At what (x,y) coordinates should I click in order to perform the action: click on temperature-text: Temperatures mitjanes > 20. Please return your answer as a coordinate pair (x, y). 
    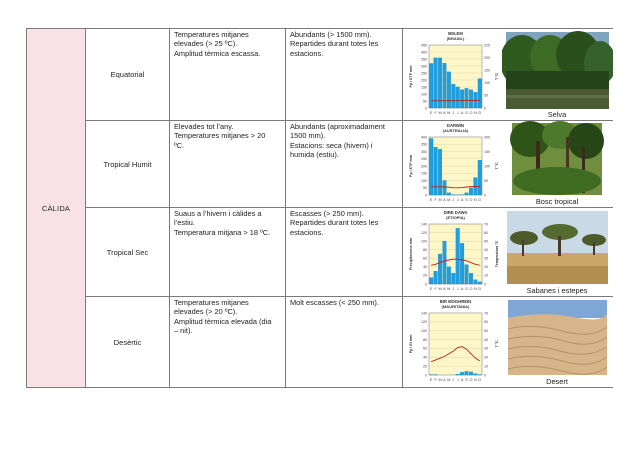
    Looking at the image, I should click on (220, 136).